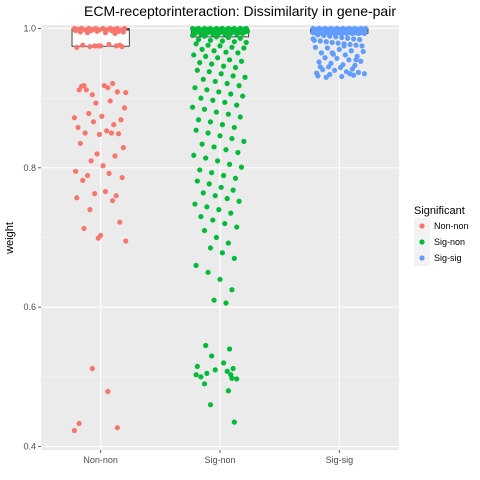 Image resolution: width=480 pixels, height=480 pixels. I want to click on legend-title: Significant, so click(439, 211).